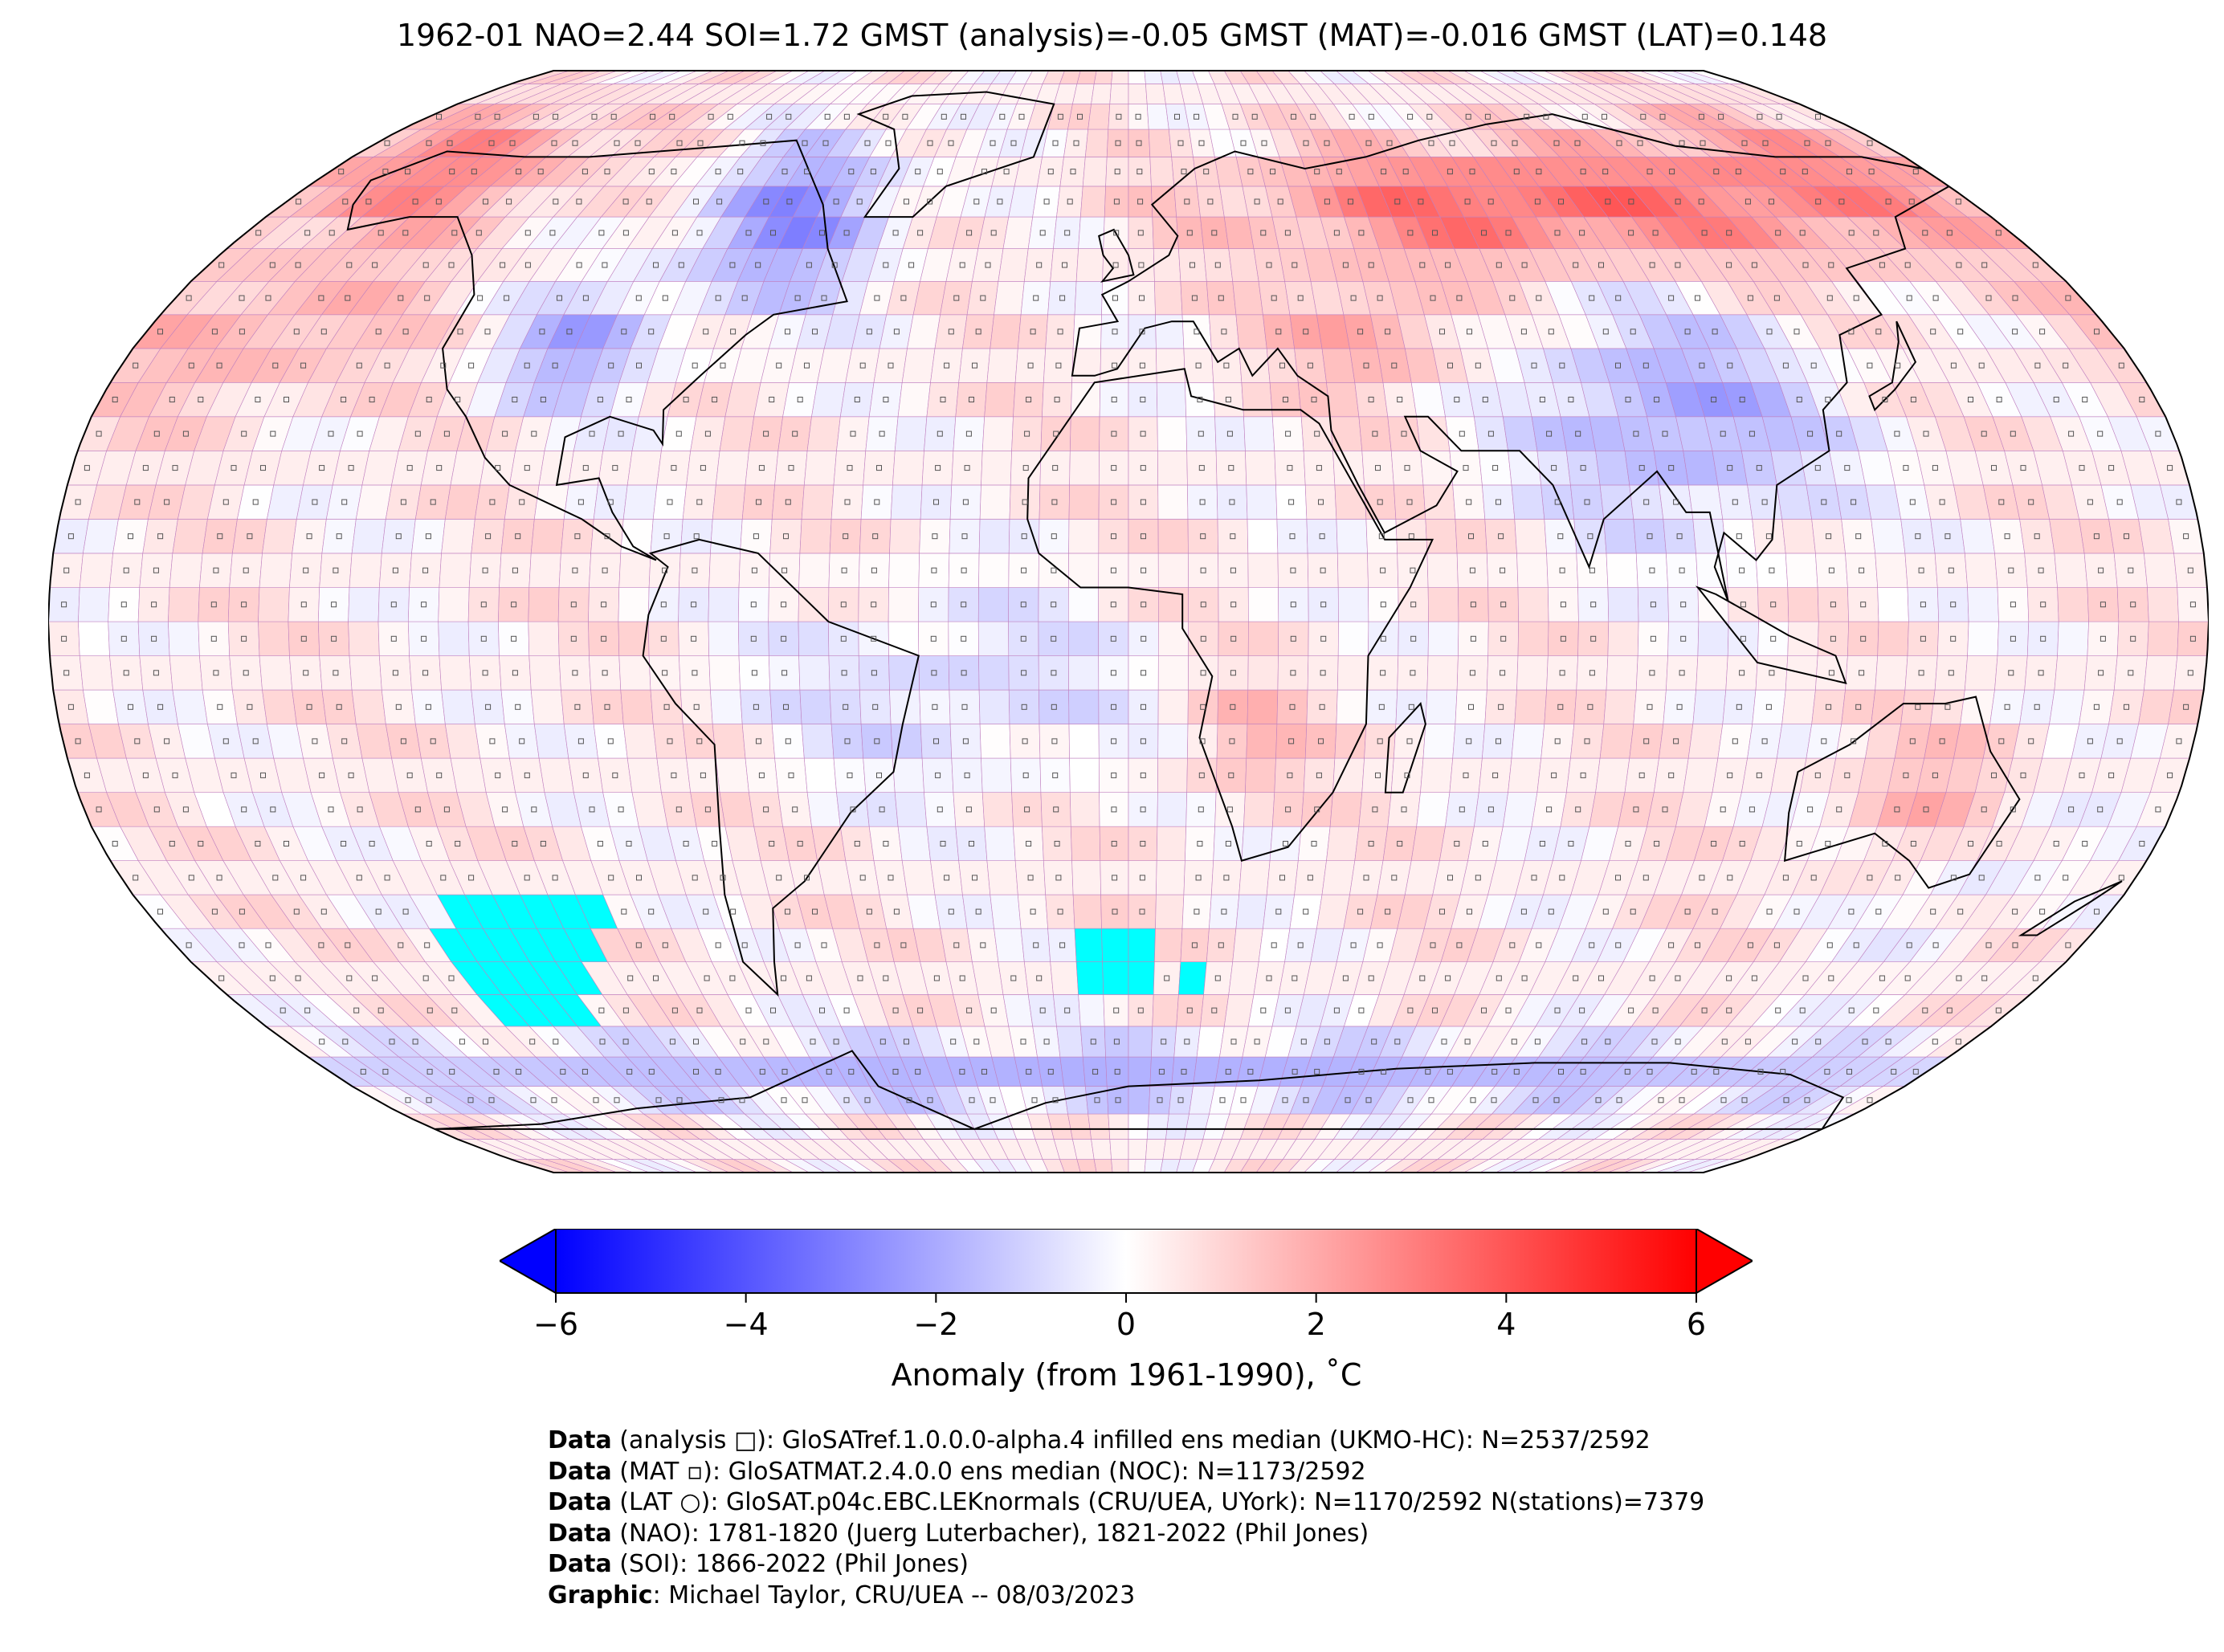 Image resolution: width=2224 pixels, height=1652 pixels. I want to click on colorbar-tick-label: 2, so click(1316, 1324).